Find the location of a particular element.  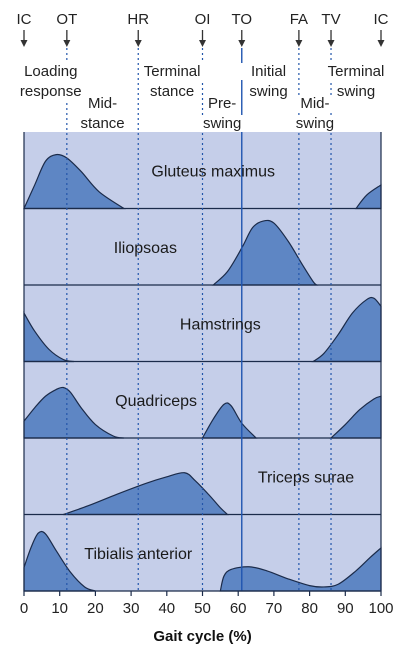

x-axis: 0 10 20 30 40 50 60 70 80 90 100 Gait cycle (%) is located at coordinates (207, 617).